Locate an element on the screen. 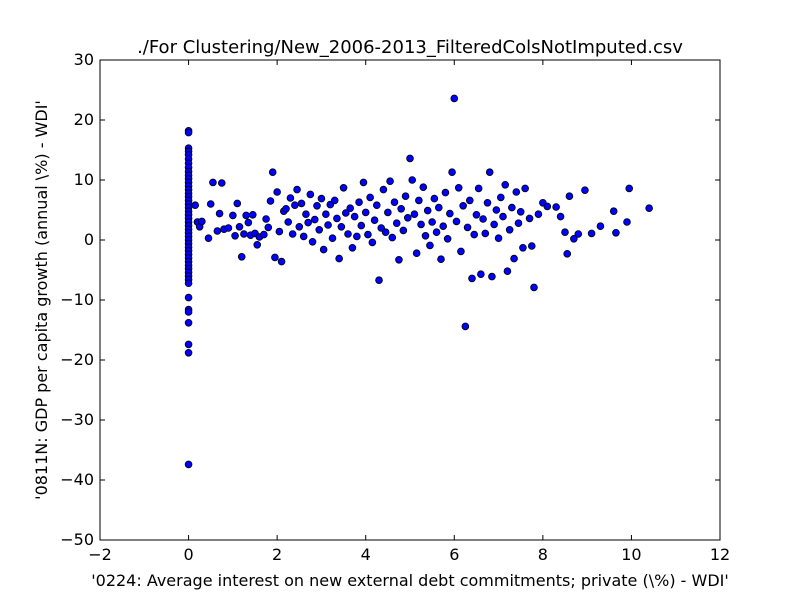  y-tick-label: 0 is located at coordinates (89, 239).